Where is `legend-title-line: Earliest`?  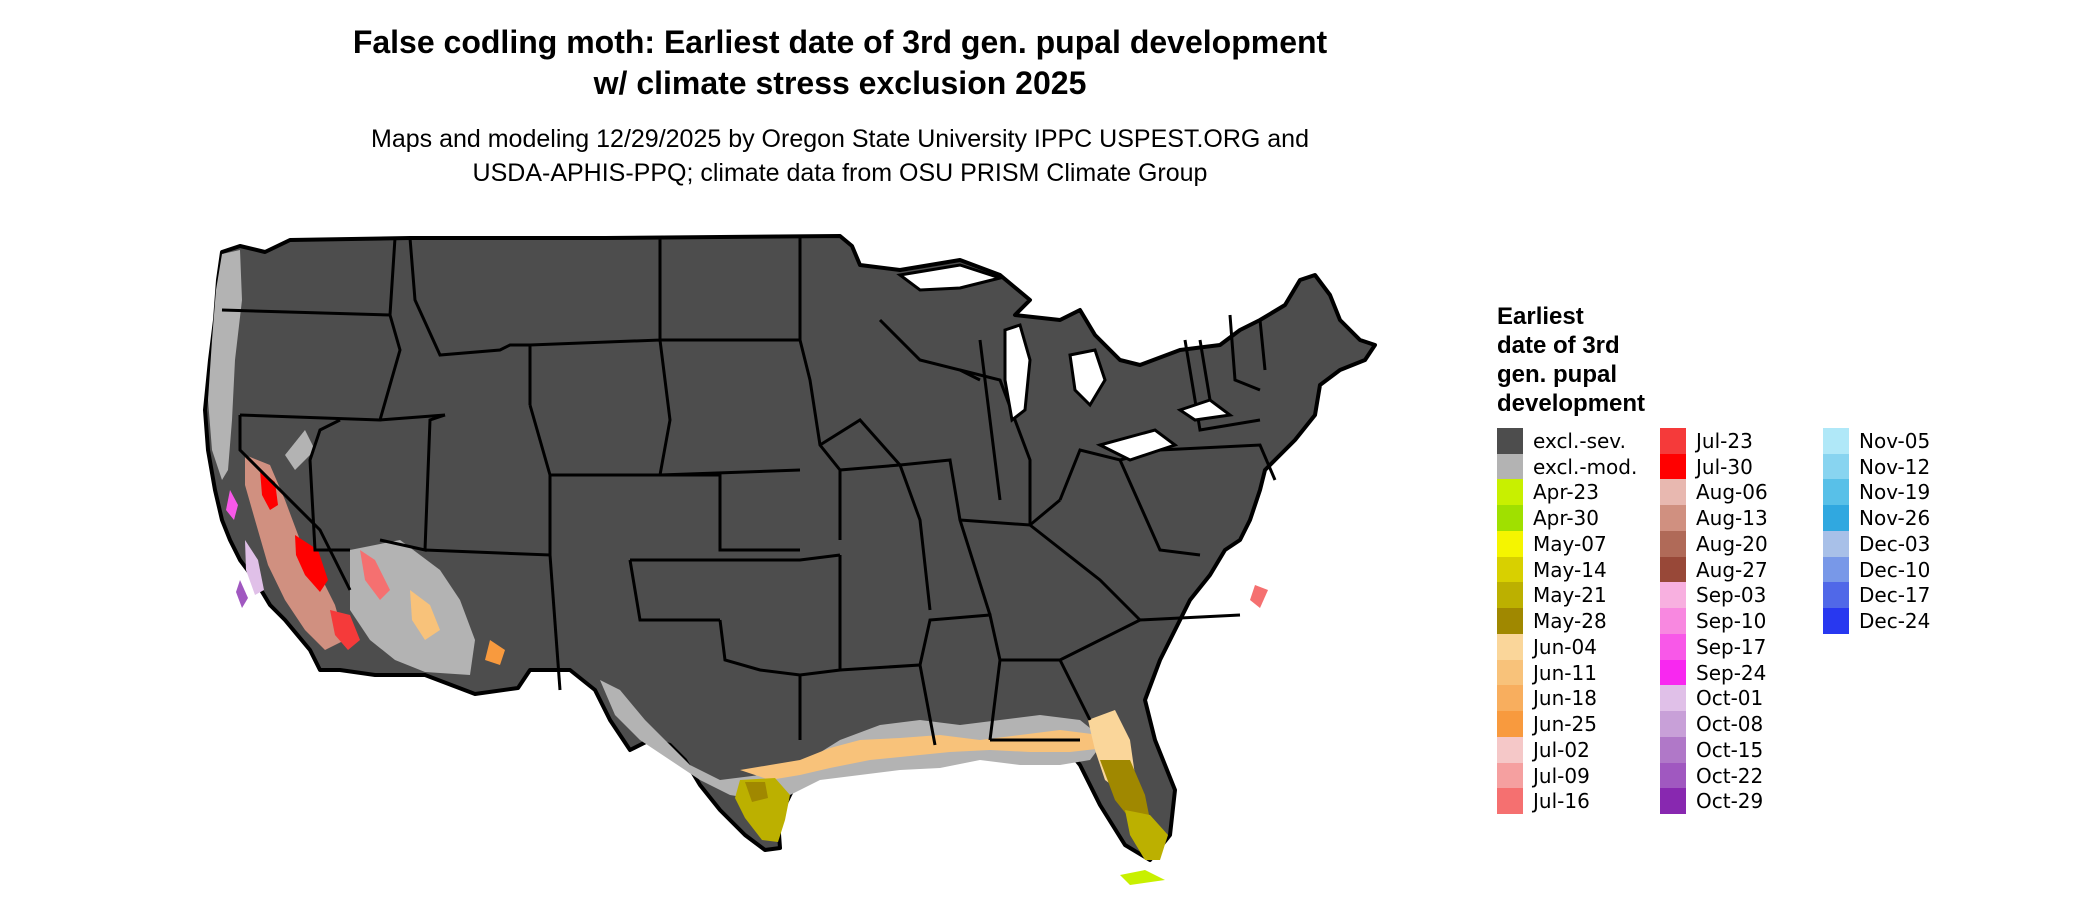 legend-title-line: Earliest is located at coordinates (1540, 316).